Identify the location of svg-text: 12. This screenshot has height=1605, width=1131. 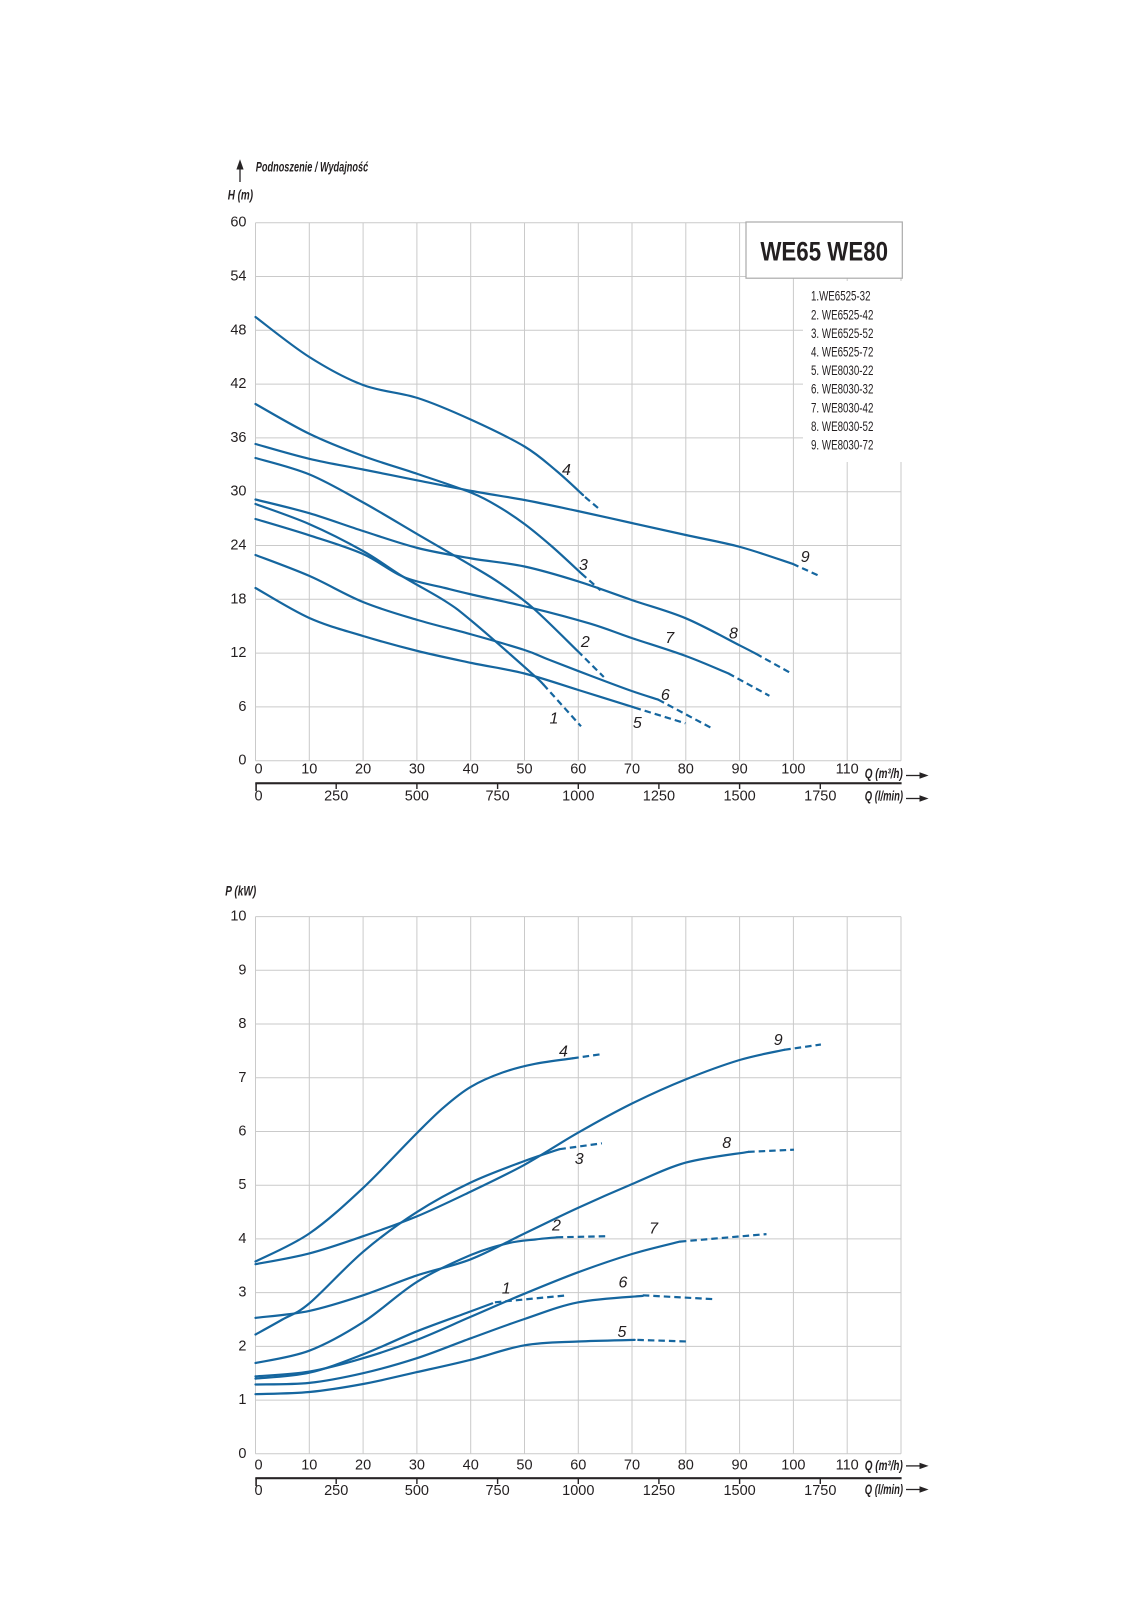
(238, 653).